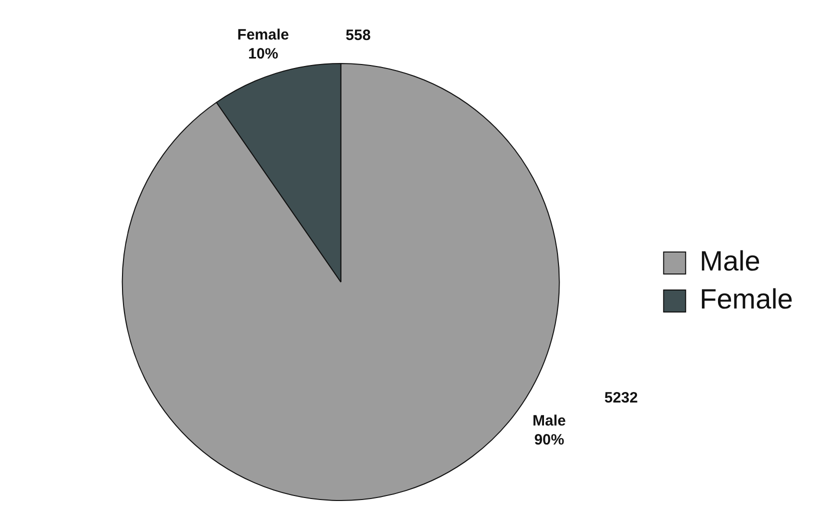 Image resolution: width=831 pixels, height=517 pixels. I want to click on text: Female 10%, so click(263, 44).